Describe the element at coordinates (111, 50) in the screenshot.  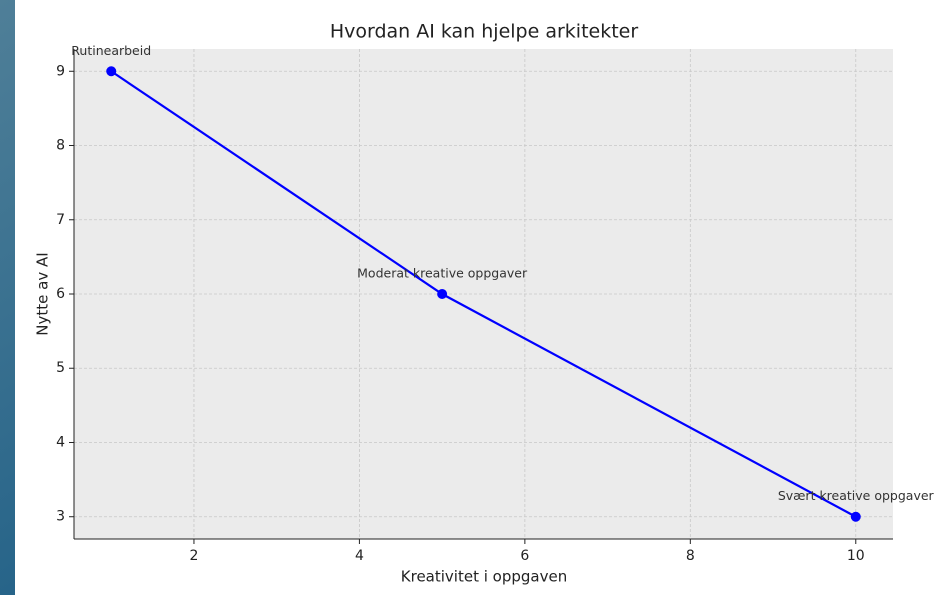
I see `point-label: Rutinearbeid` at that location.